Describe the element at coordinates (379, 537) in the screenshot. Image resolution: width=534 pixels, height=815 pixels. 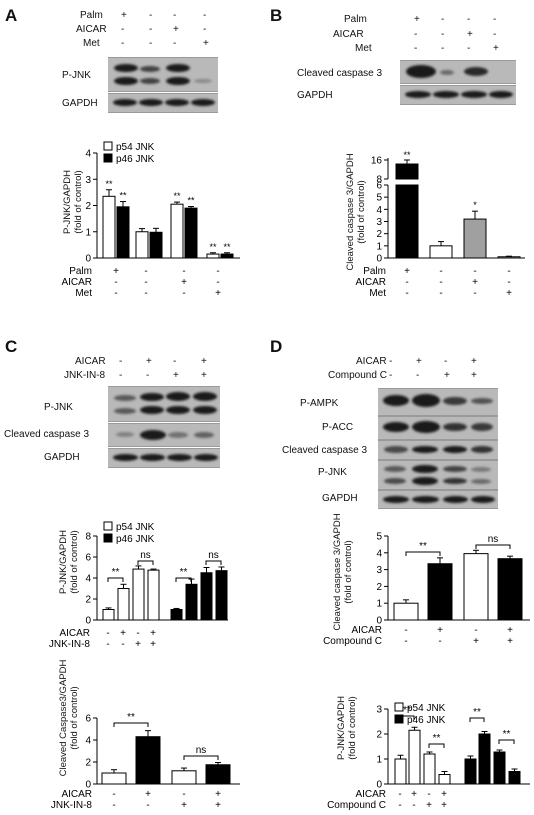
I see `d-chart1-y-ticklabel-5: 5` at that location.